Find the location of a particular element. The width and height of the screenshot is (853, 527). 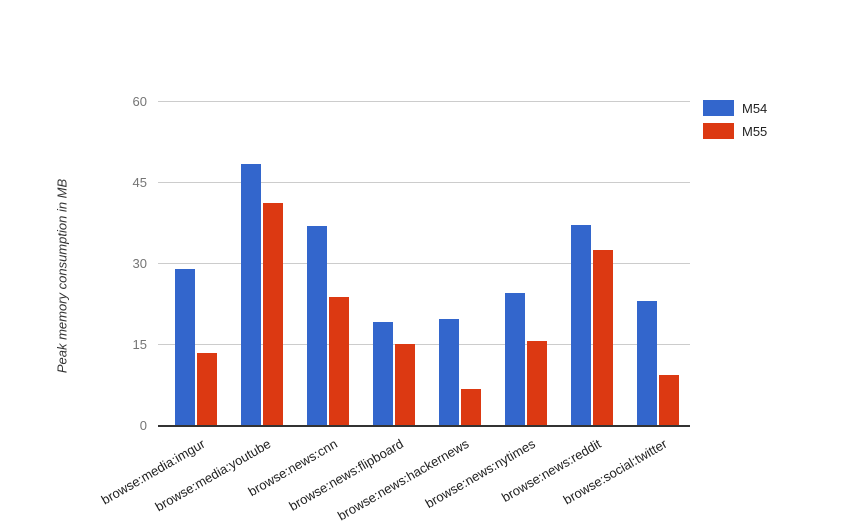

legend-item-m55: M55 is located at coordinates (735, 131).